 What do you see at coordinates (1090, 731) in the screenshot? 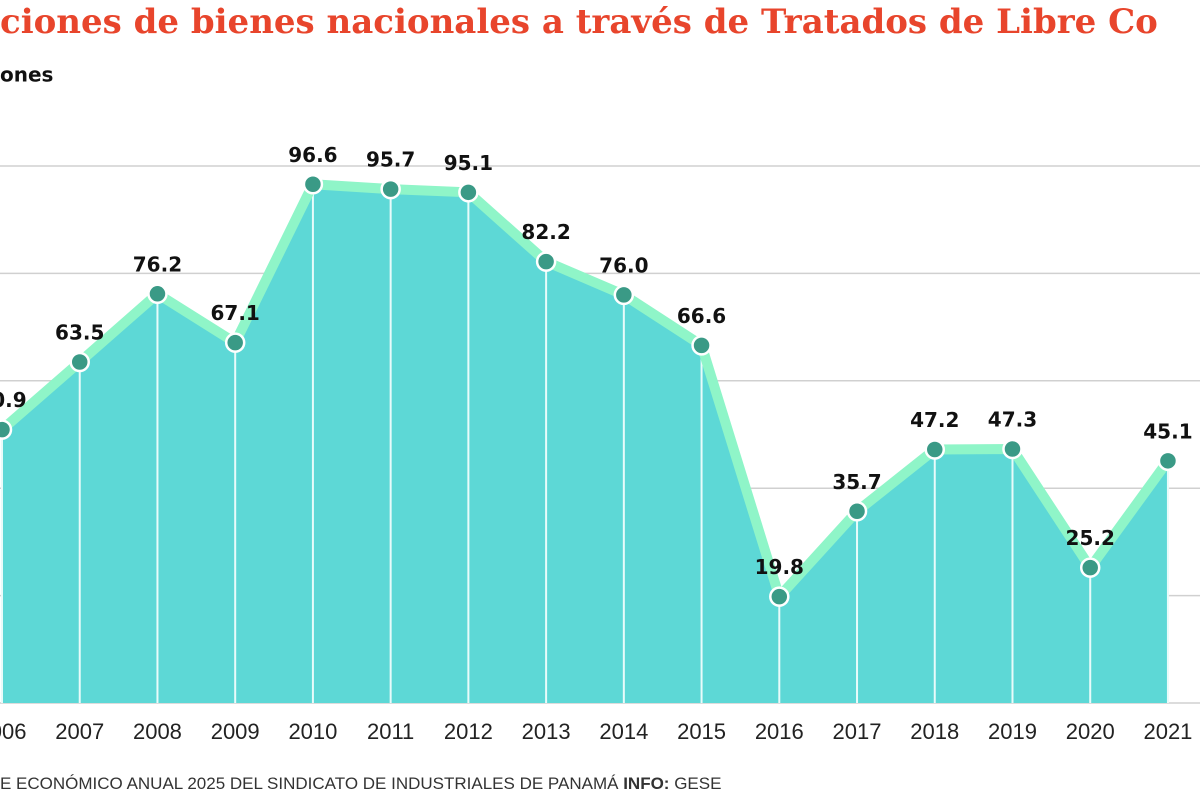
I see `x-tick-label: 2020` at bounding box center [1090, 731].